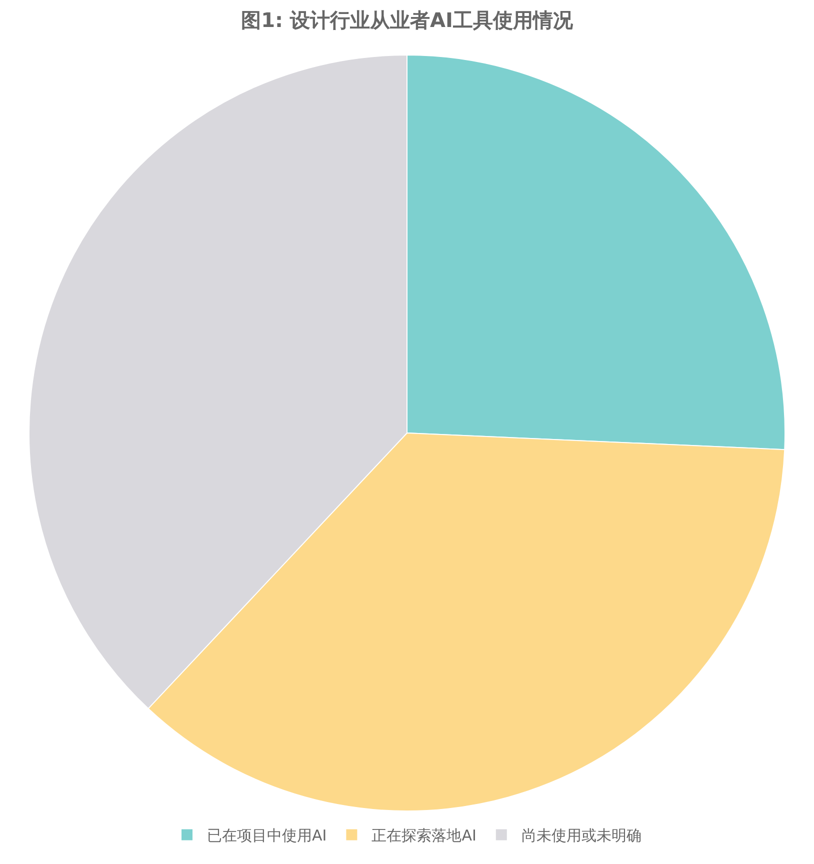 Image resolution: width=814 pixels, height=864 pixels. Describe the element at coordinates (424, 835) in the screenshot. I see `legend-label: 正在探索落地AI` at that location.